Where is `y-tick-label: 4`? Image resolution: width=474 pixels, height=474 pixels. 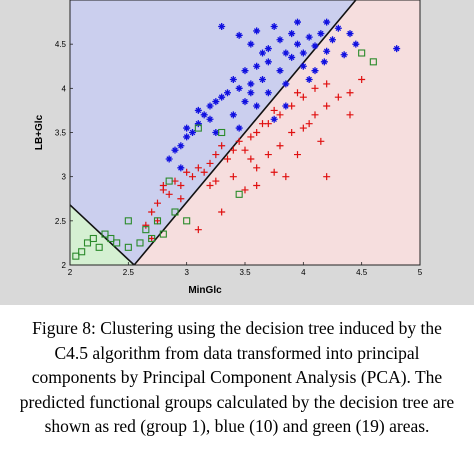
y-tick-label: 4 is located at coordinates (64, 88).